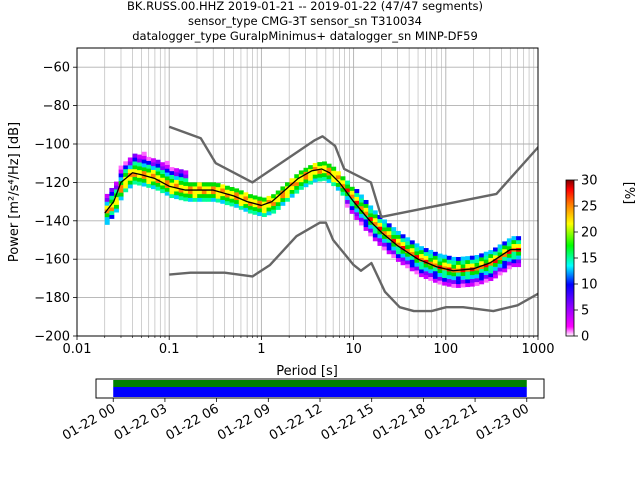 This screenshot has height=480, width=640. Describe the element at coordinates (589, 285) in the screenshot. I see `colorbar-tick-label: 10` at that location.